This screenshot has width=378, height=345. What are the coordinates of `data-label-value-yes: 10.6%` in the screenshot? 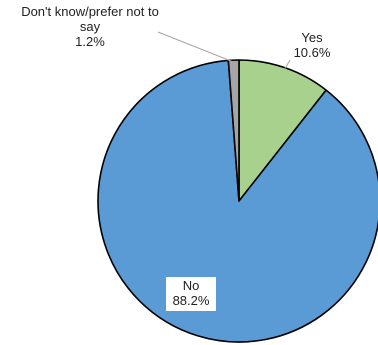 It's located at (312, 52).